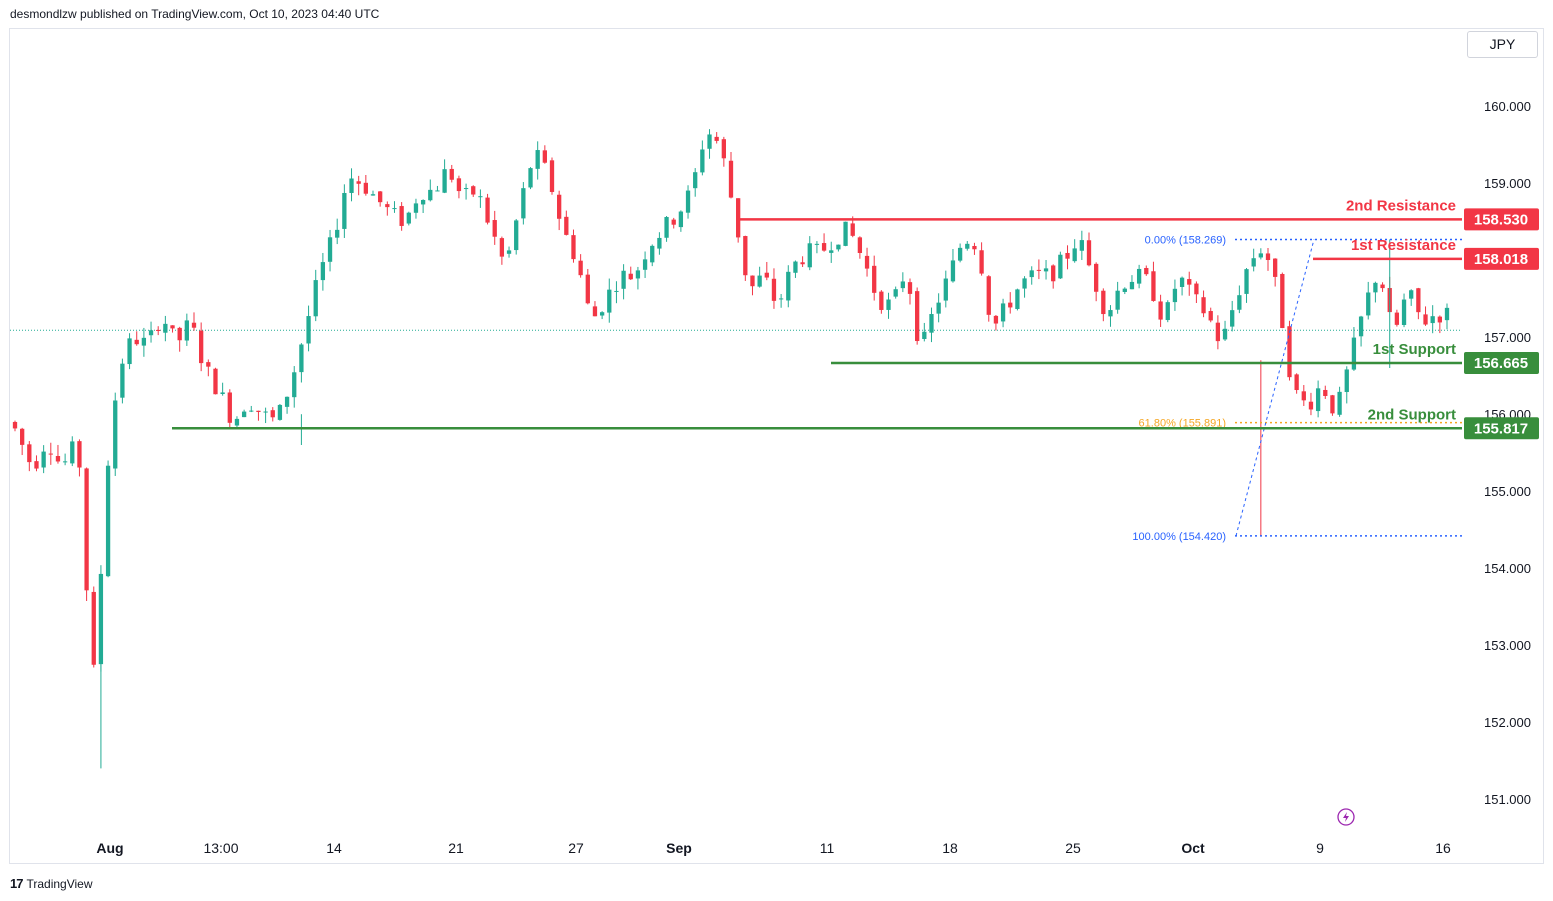 The image size is (1553, 901). What do you see at coordinates (1507, 106) in the screenshot?
I see `y-tick-label: 160.000` at bounding box center [1507, 106].